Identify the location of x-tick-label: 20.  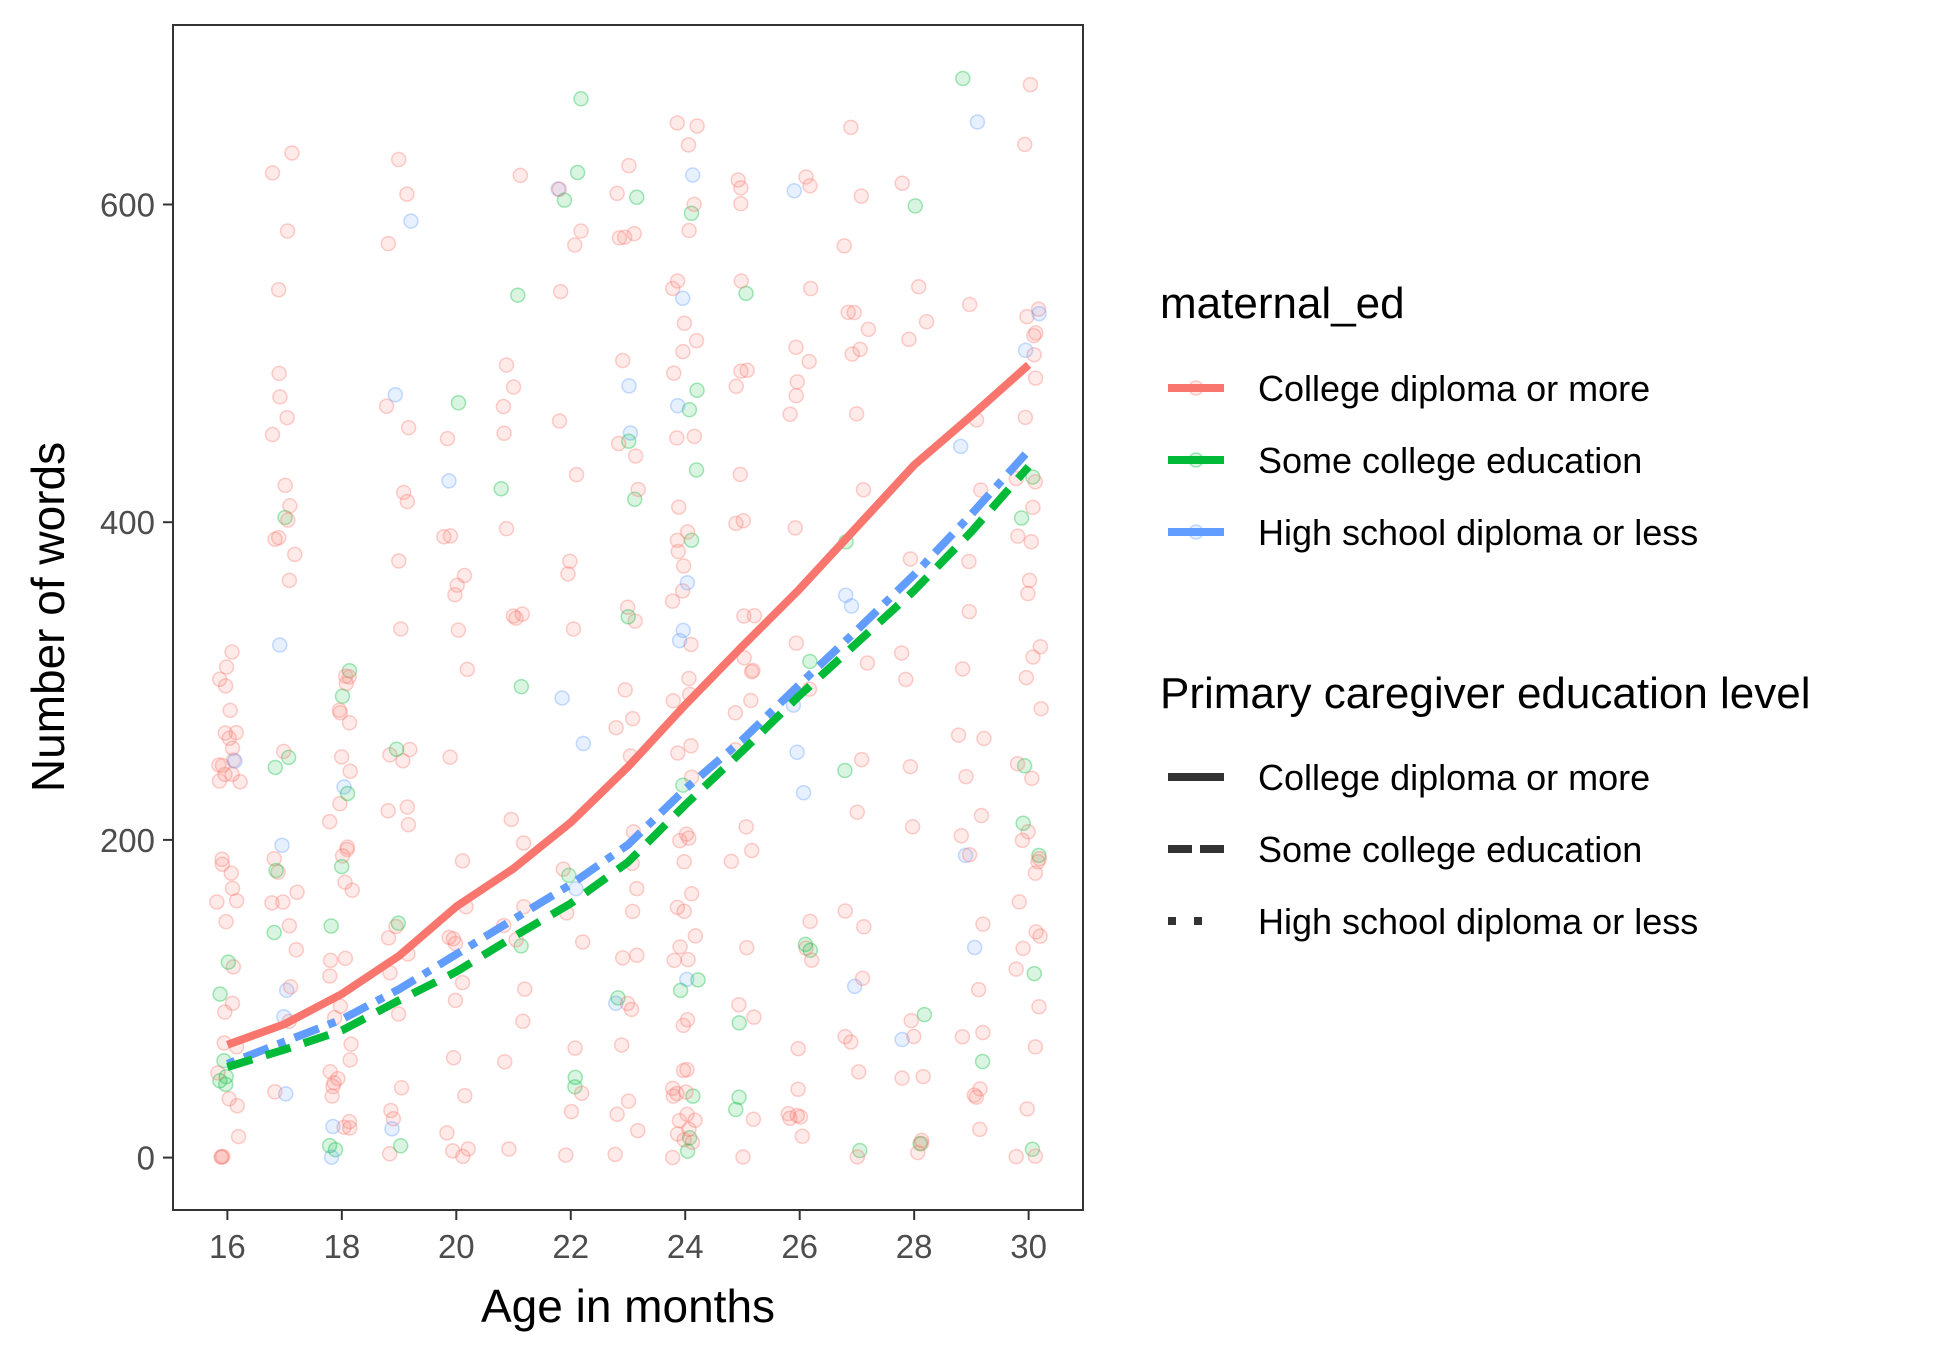
(456, 1246).